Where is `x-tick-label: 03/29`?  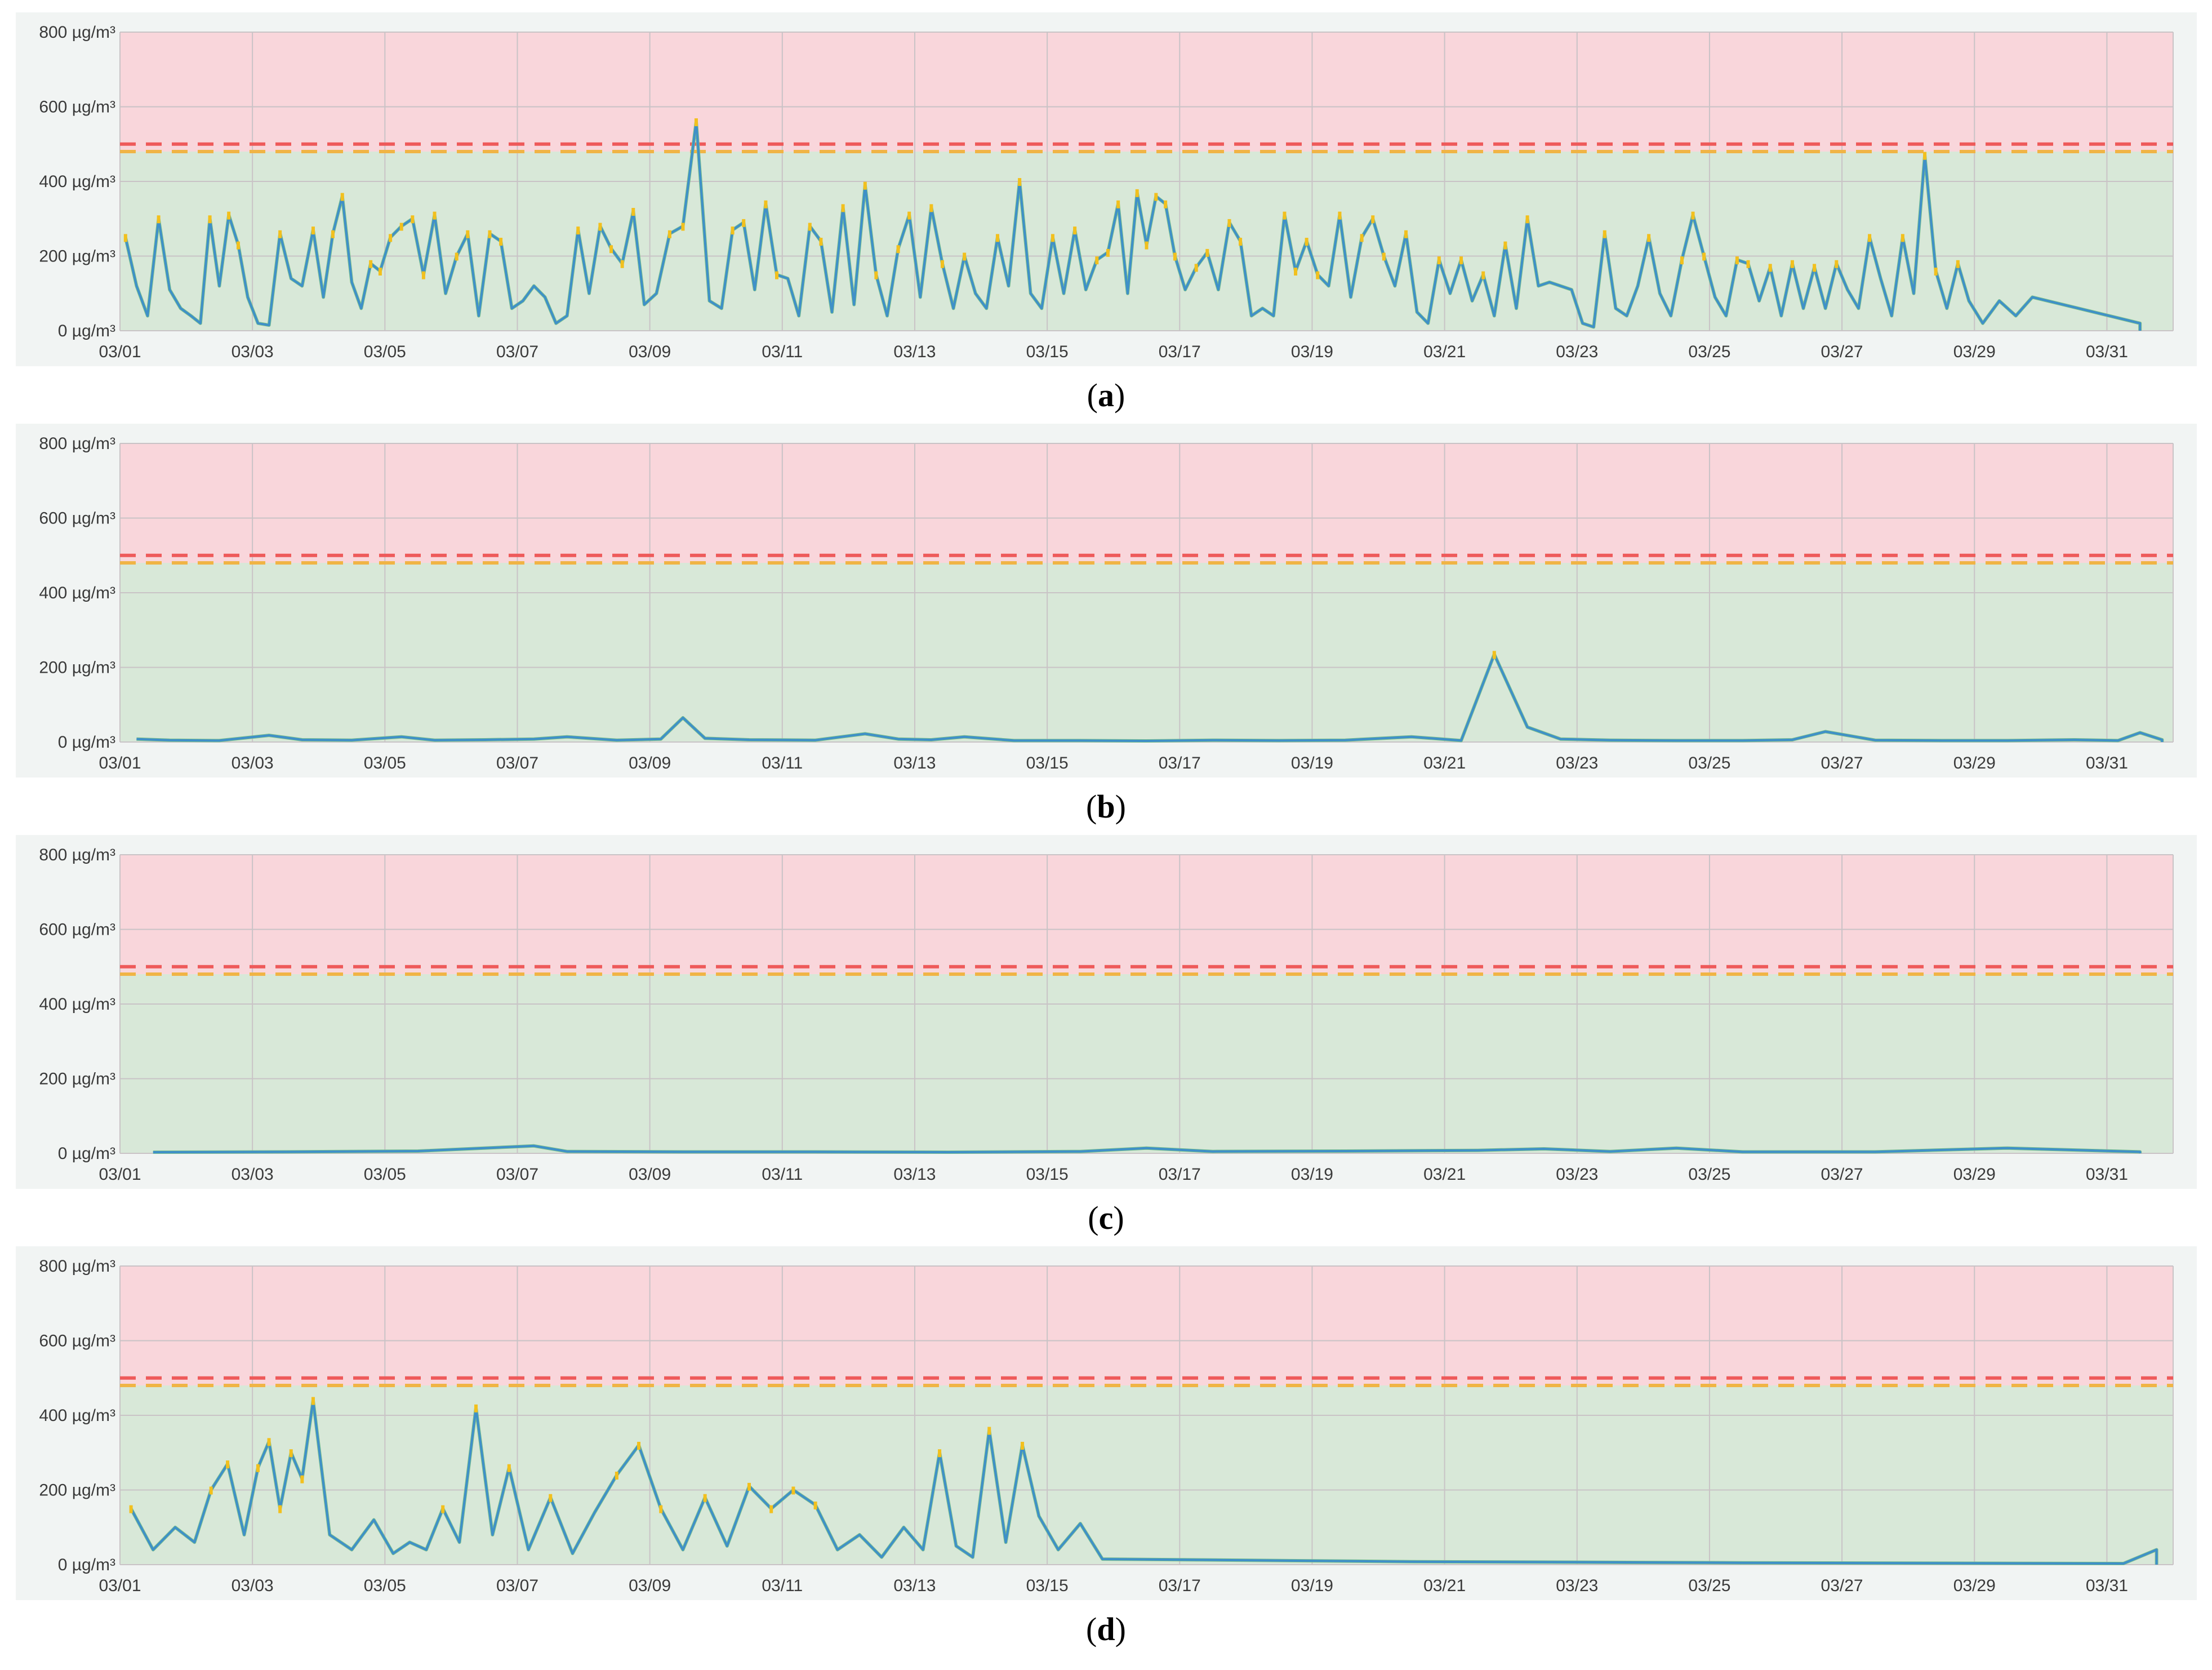 x-tick-label: 03/29 is located at coordinates (1974, 352).